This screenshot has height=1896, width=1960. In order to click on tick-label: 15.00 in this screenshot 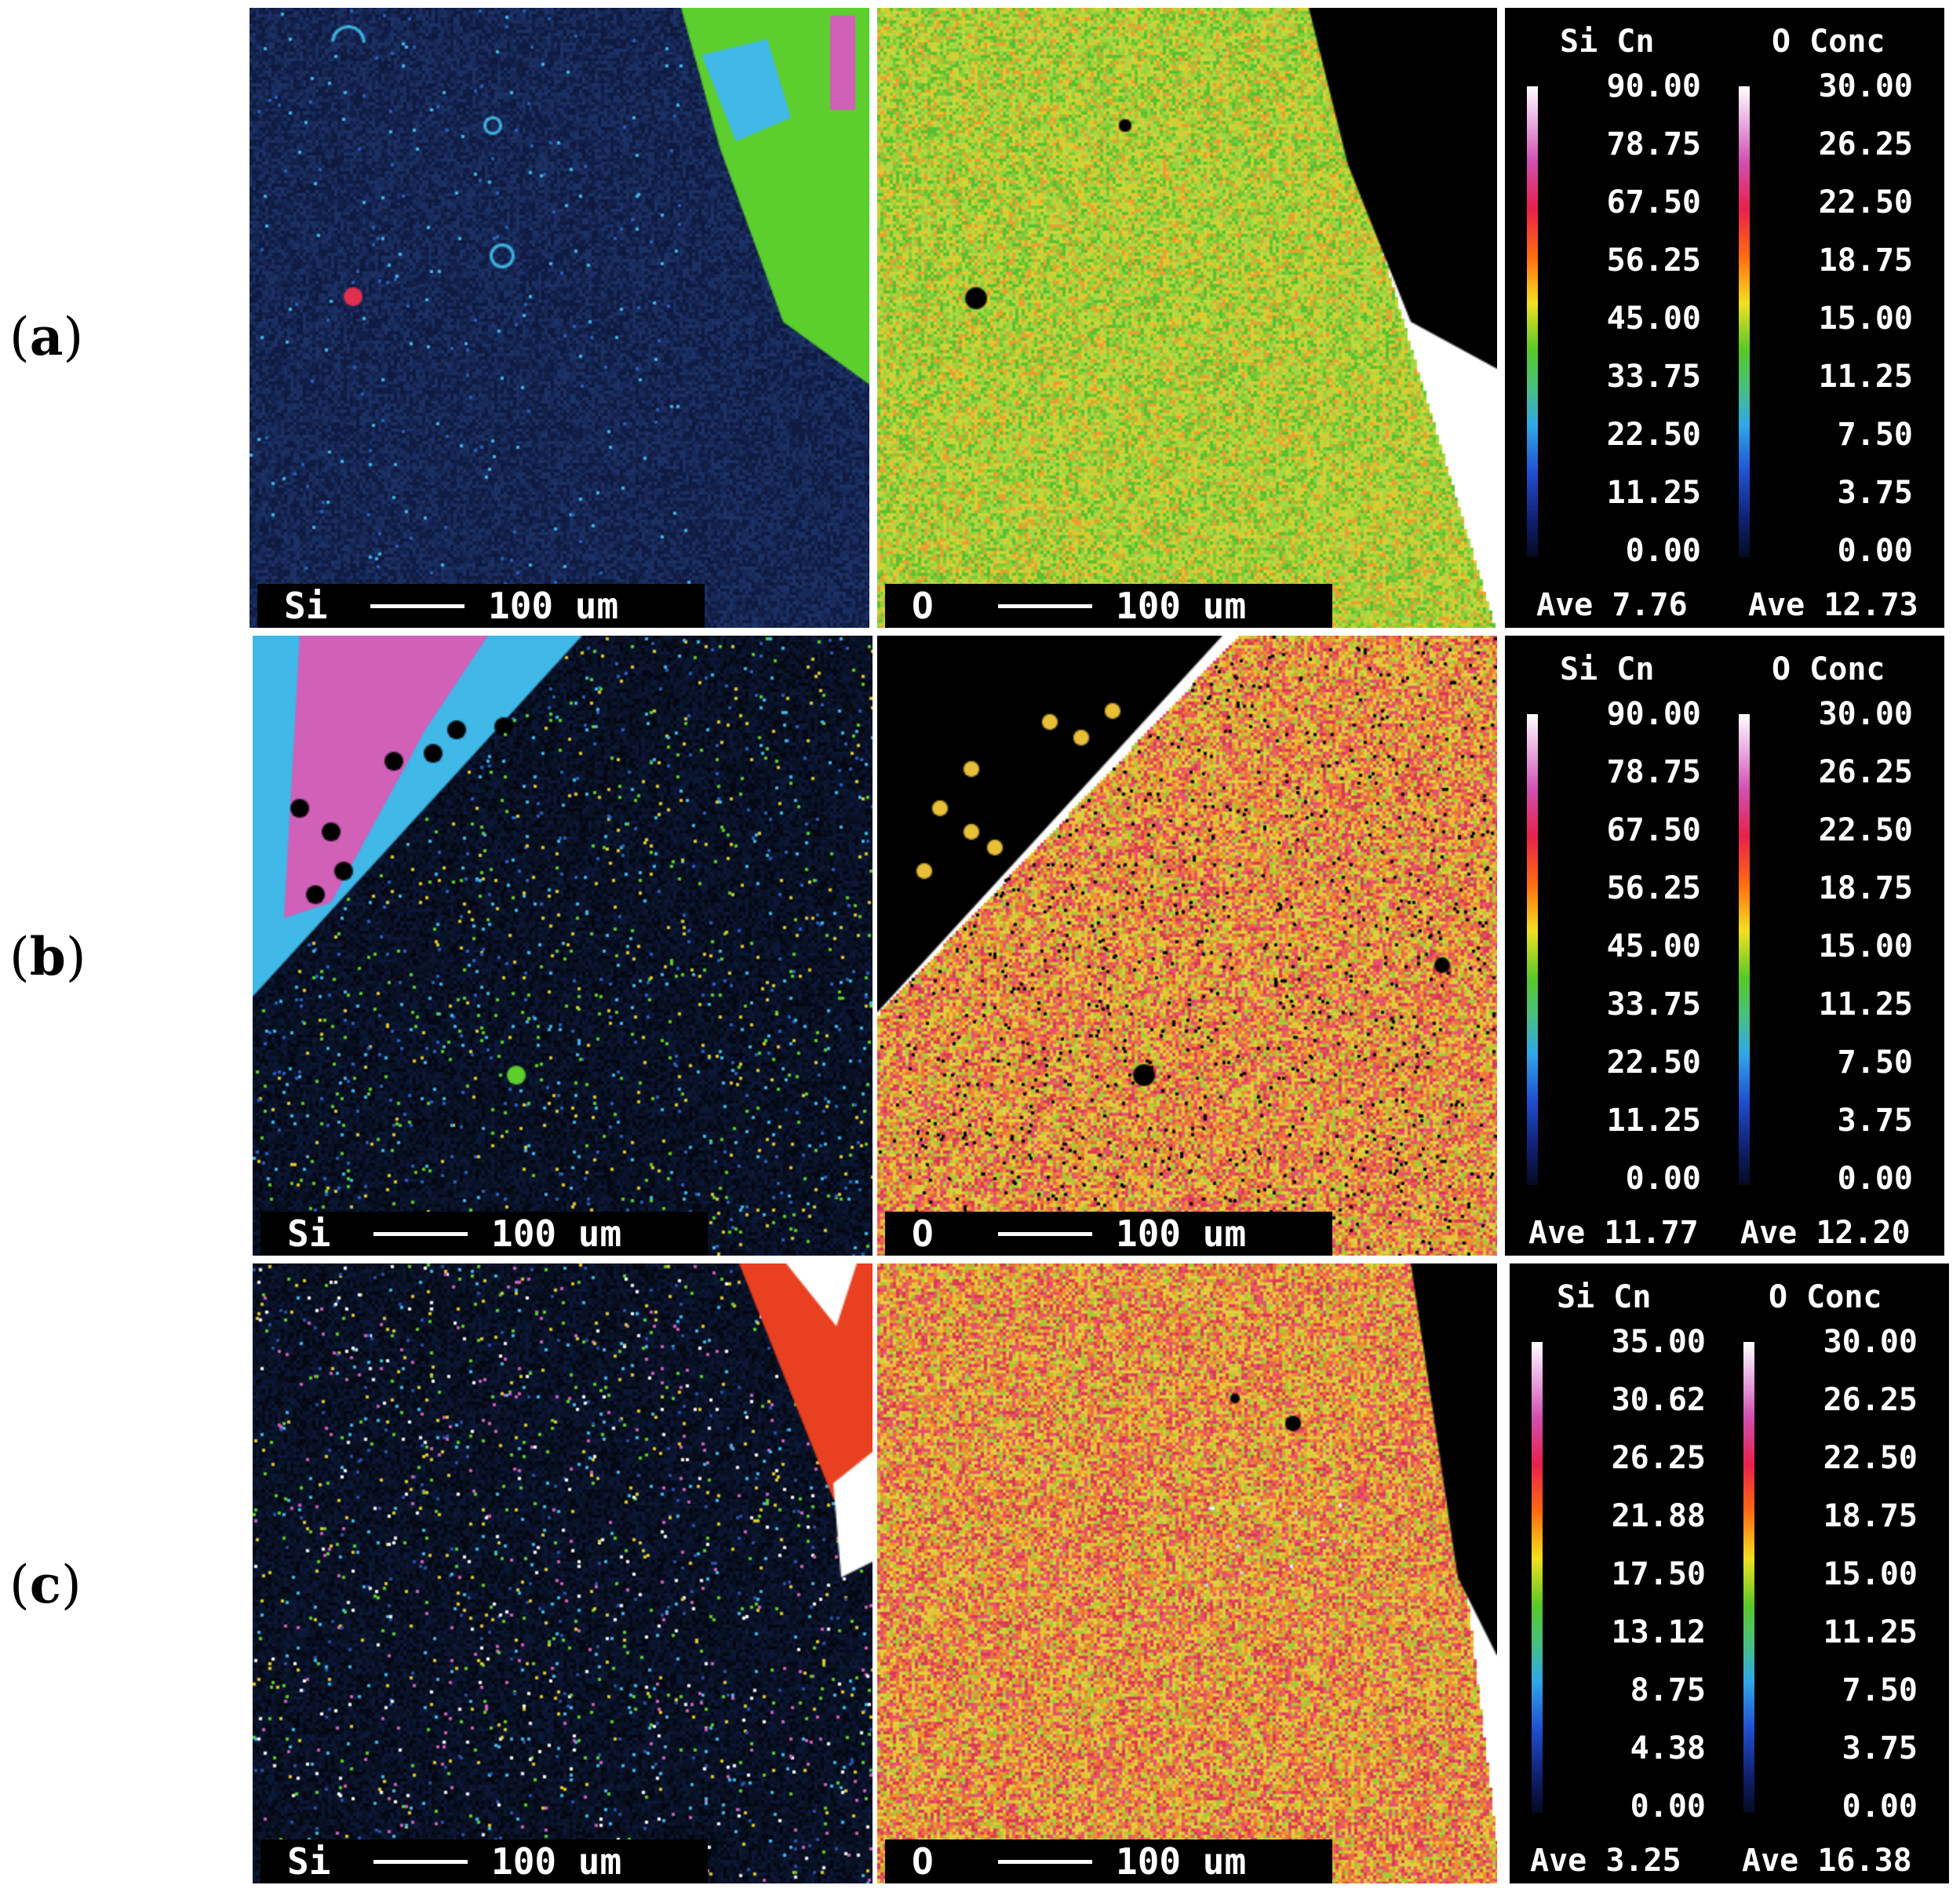, I will do `click(1865, 946)`.